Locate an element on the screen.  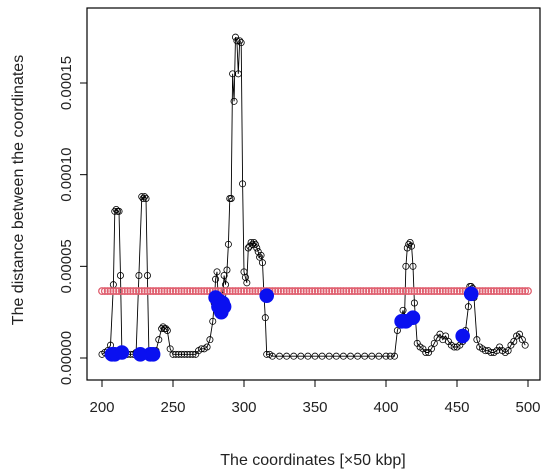
x-tick-label: 400 is located at coordinates (385, 407).